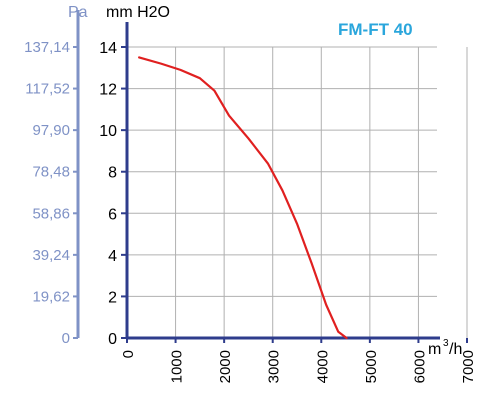 The image size is (478, 409). Describe the element at coordinates (112, 339) in the screenshot. I see `mm-tick-label: 0` at that location.